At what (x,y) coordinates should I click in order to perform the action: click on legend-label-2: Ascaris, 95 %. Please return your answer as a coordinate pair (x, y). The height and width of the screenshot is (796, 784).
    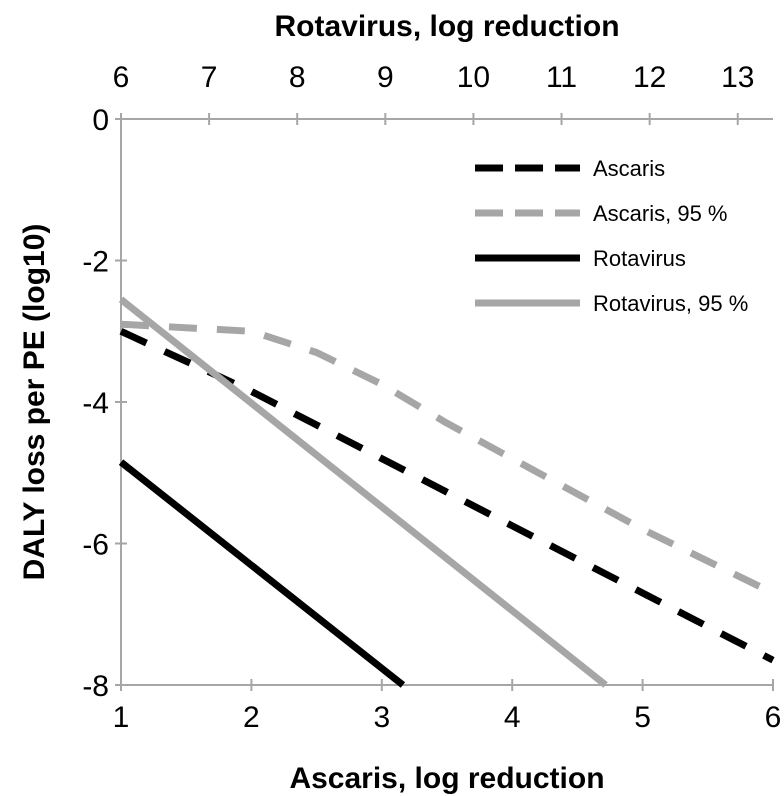
    Looking at the image, I should click on (660, 213).